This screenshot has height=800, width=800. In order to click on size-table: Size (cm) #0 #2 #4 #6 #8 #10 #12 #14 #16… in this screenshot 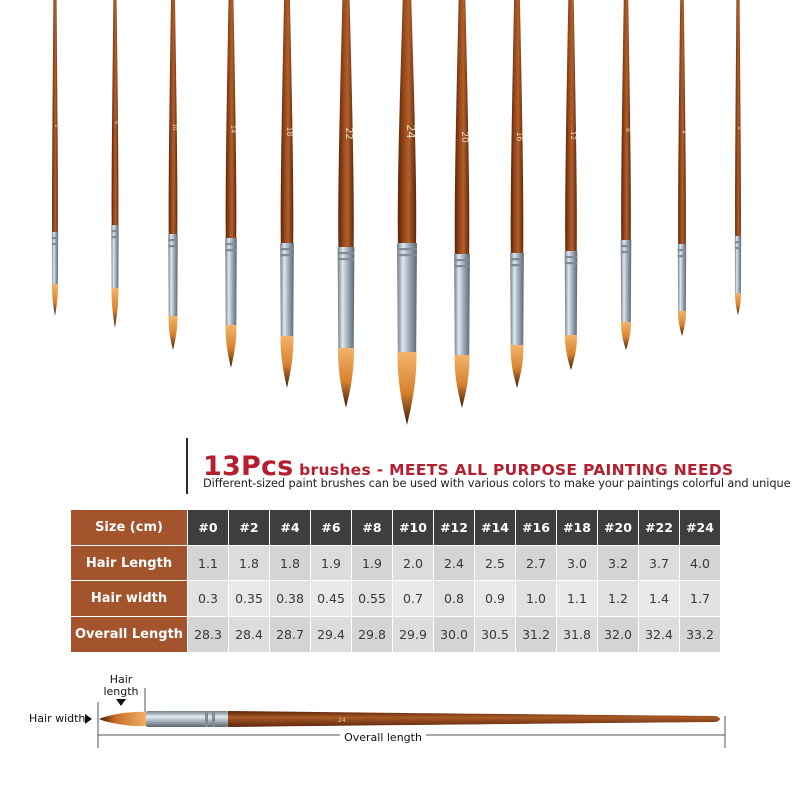, I will do `click(395, 581)`.